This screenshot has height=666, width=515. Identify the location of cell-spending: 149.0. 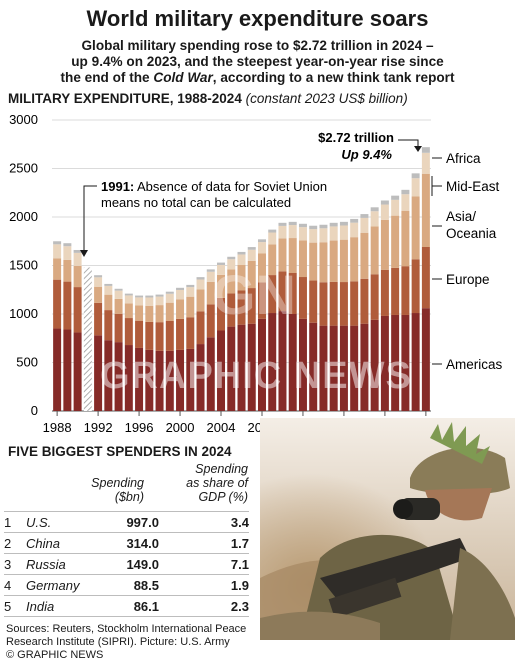
(140, 564).